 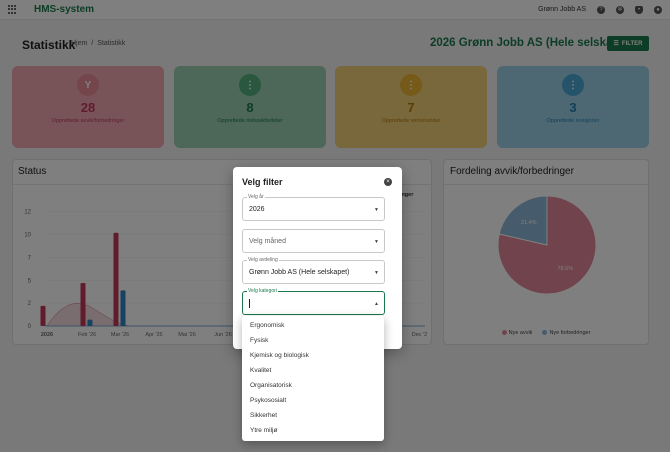 What do you see at coordinates (262, 182) in the screenshot?
I see `modal-title: Velg filter` at bounding box center [262, 182].